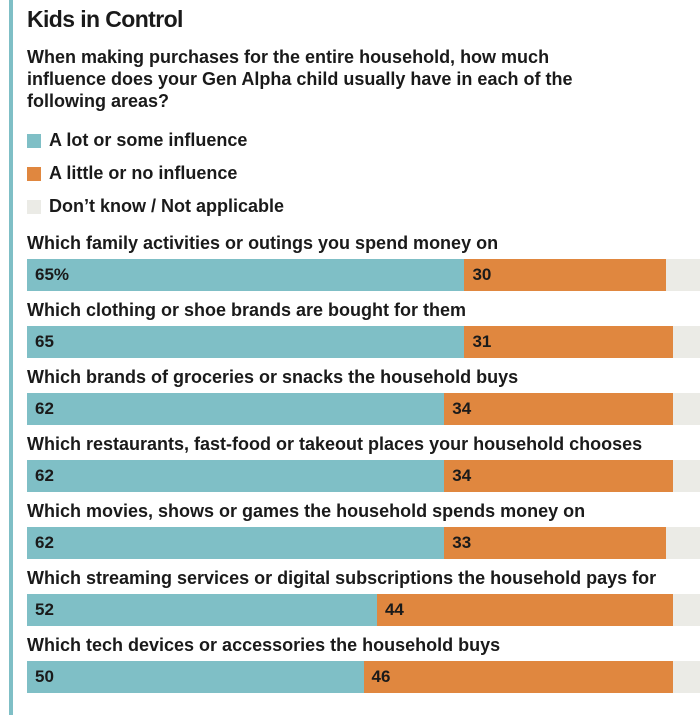 The width and height of the screenshot is (700, 715). Describe the element at coordinates (246, 275) in the screenshot. I see `bar-segment-lot-or-some: 65%` at that location.